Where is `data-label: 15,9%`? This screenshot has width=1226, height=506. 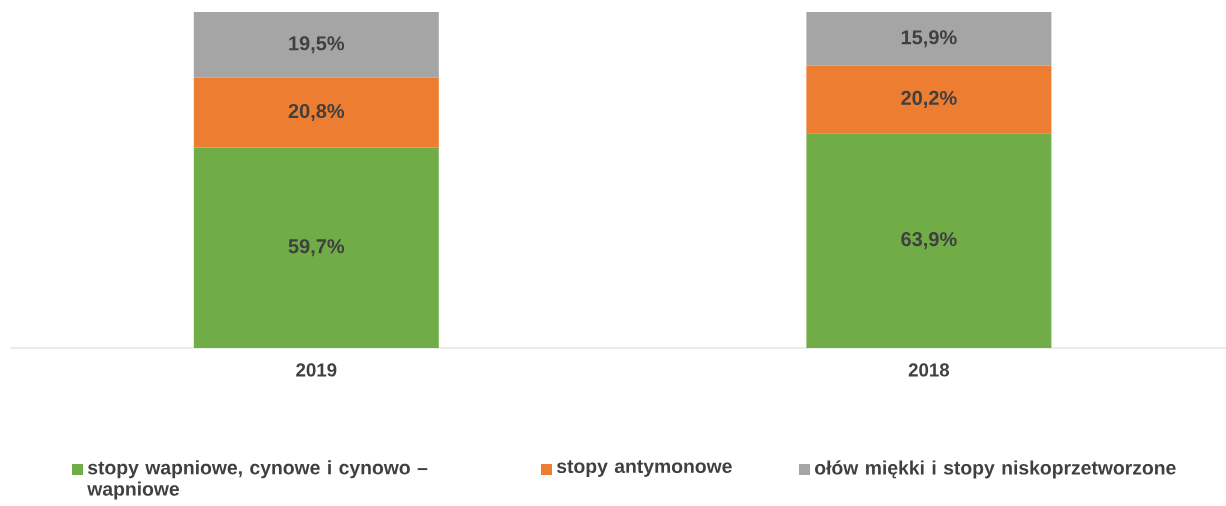 data-label: 15,9% is located at coordinates (929, 39).